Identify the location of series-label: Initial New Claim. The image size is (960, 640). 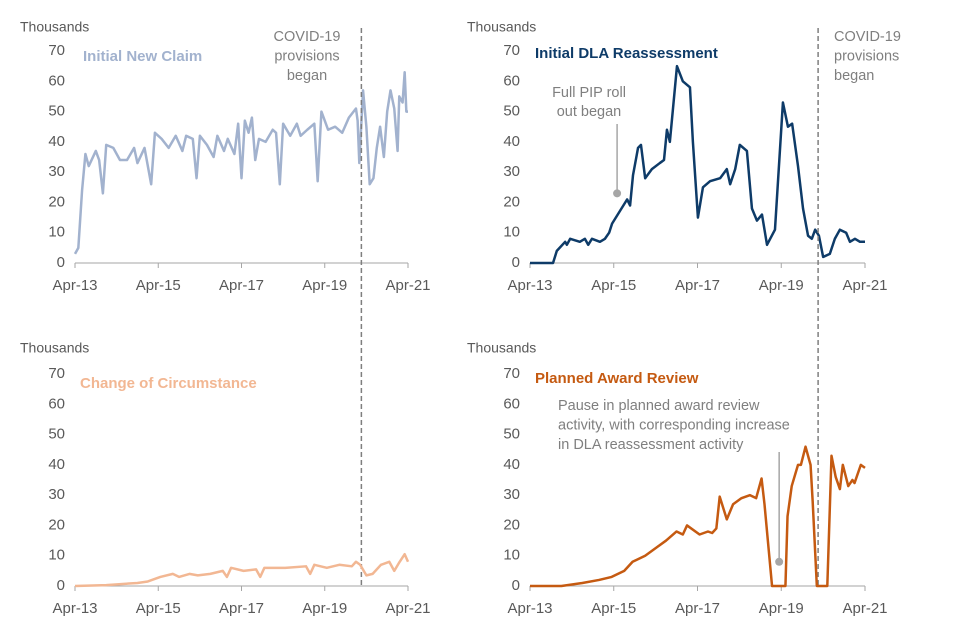
(142, 56).